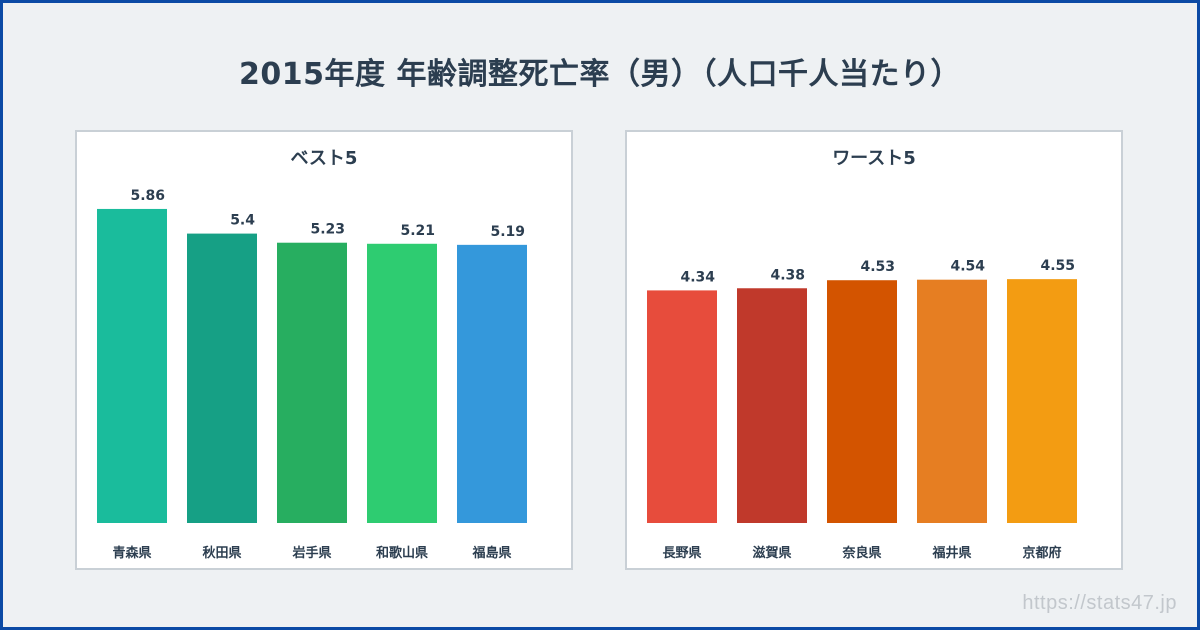 The image size is (1200, 630). Describe the element at coordinates (771, 553) in the screenshot. I see `worst5-category-label: 滋賀県` at that location.